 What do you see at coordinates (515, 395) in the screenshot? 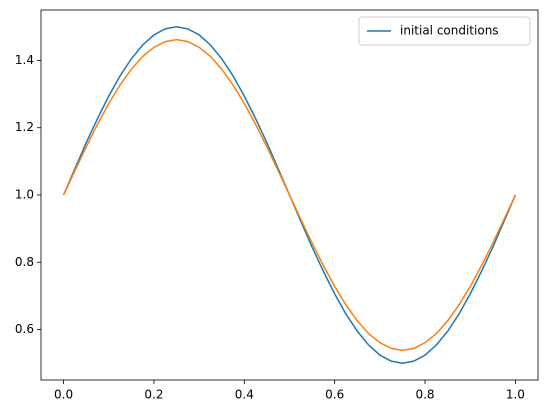
I see `x-tick-label: 1.0` at bounding box center [515, 395].